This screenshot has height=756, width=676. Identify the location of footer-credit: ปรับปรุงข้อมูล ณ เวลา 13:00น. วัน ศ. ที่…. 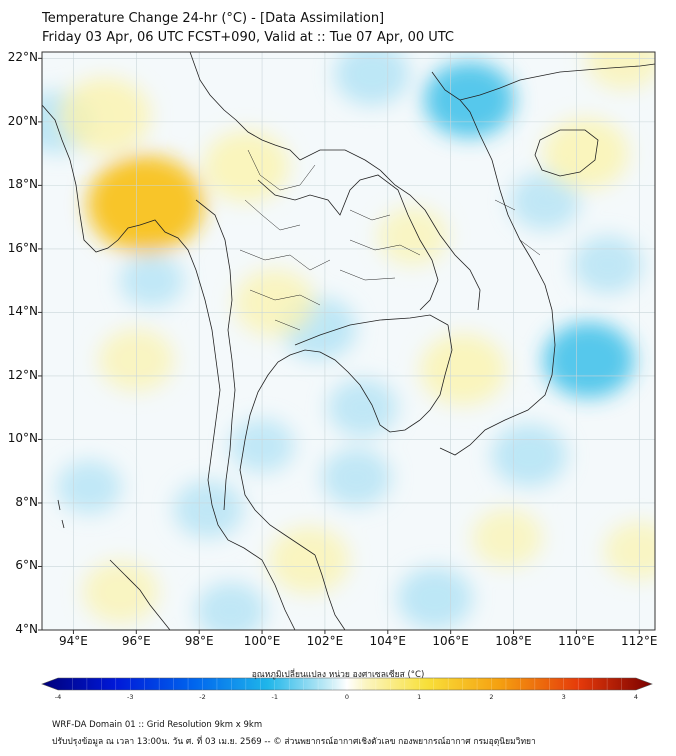
(294, 742).